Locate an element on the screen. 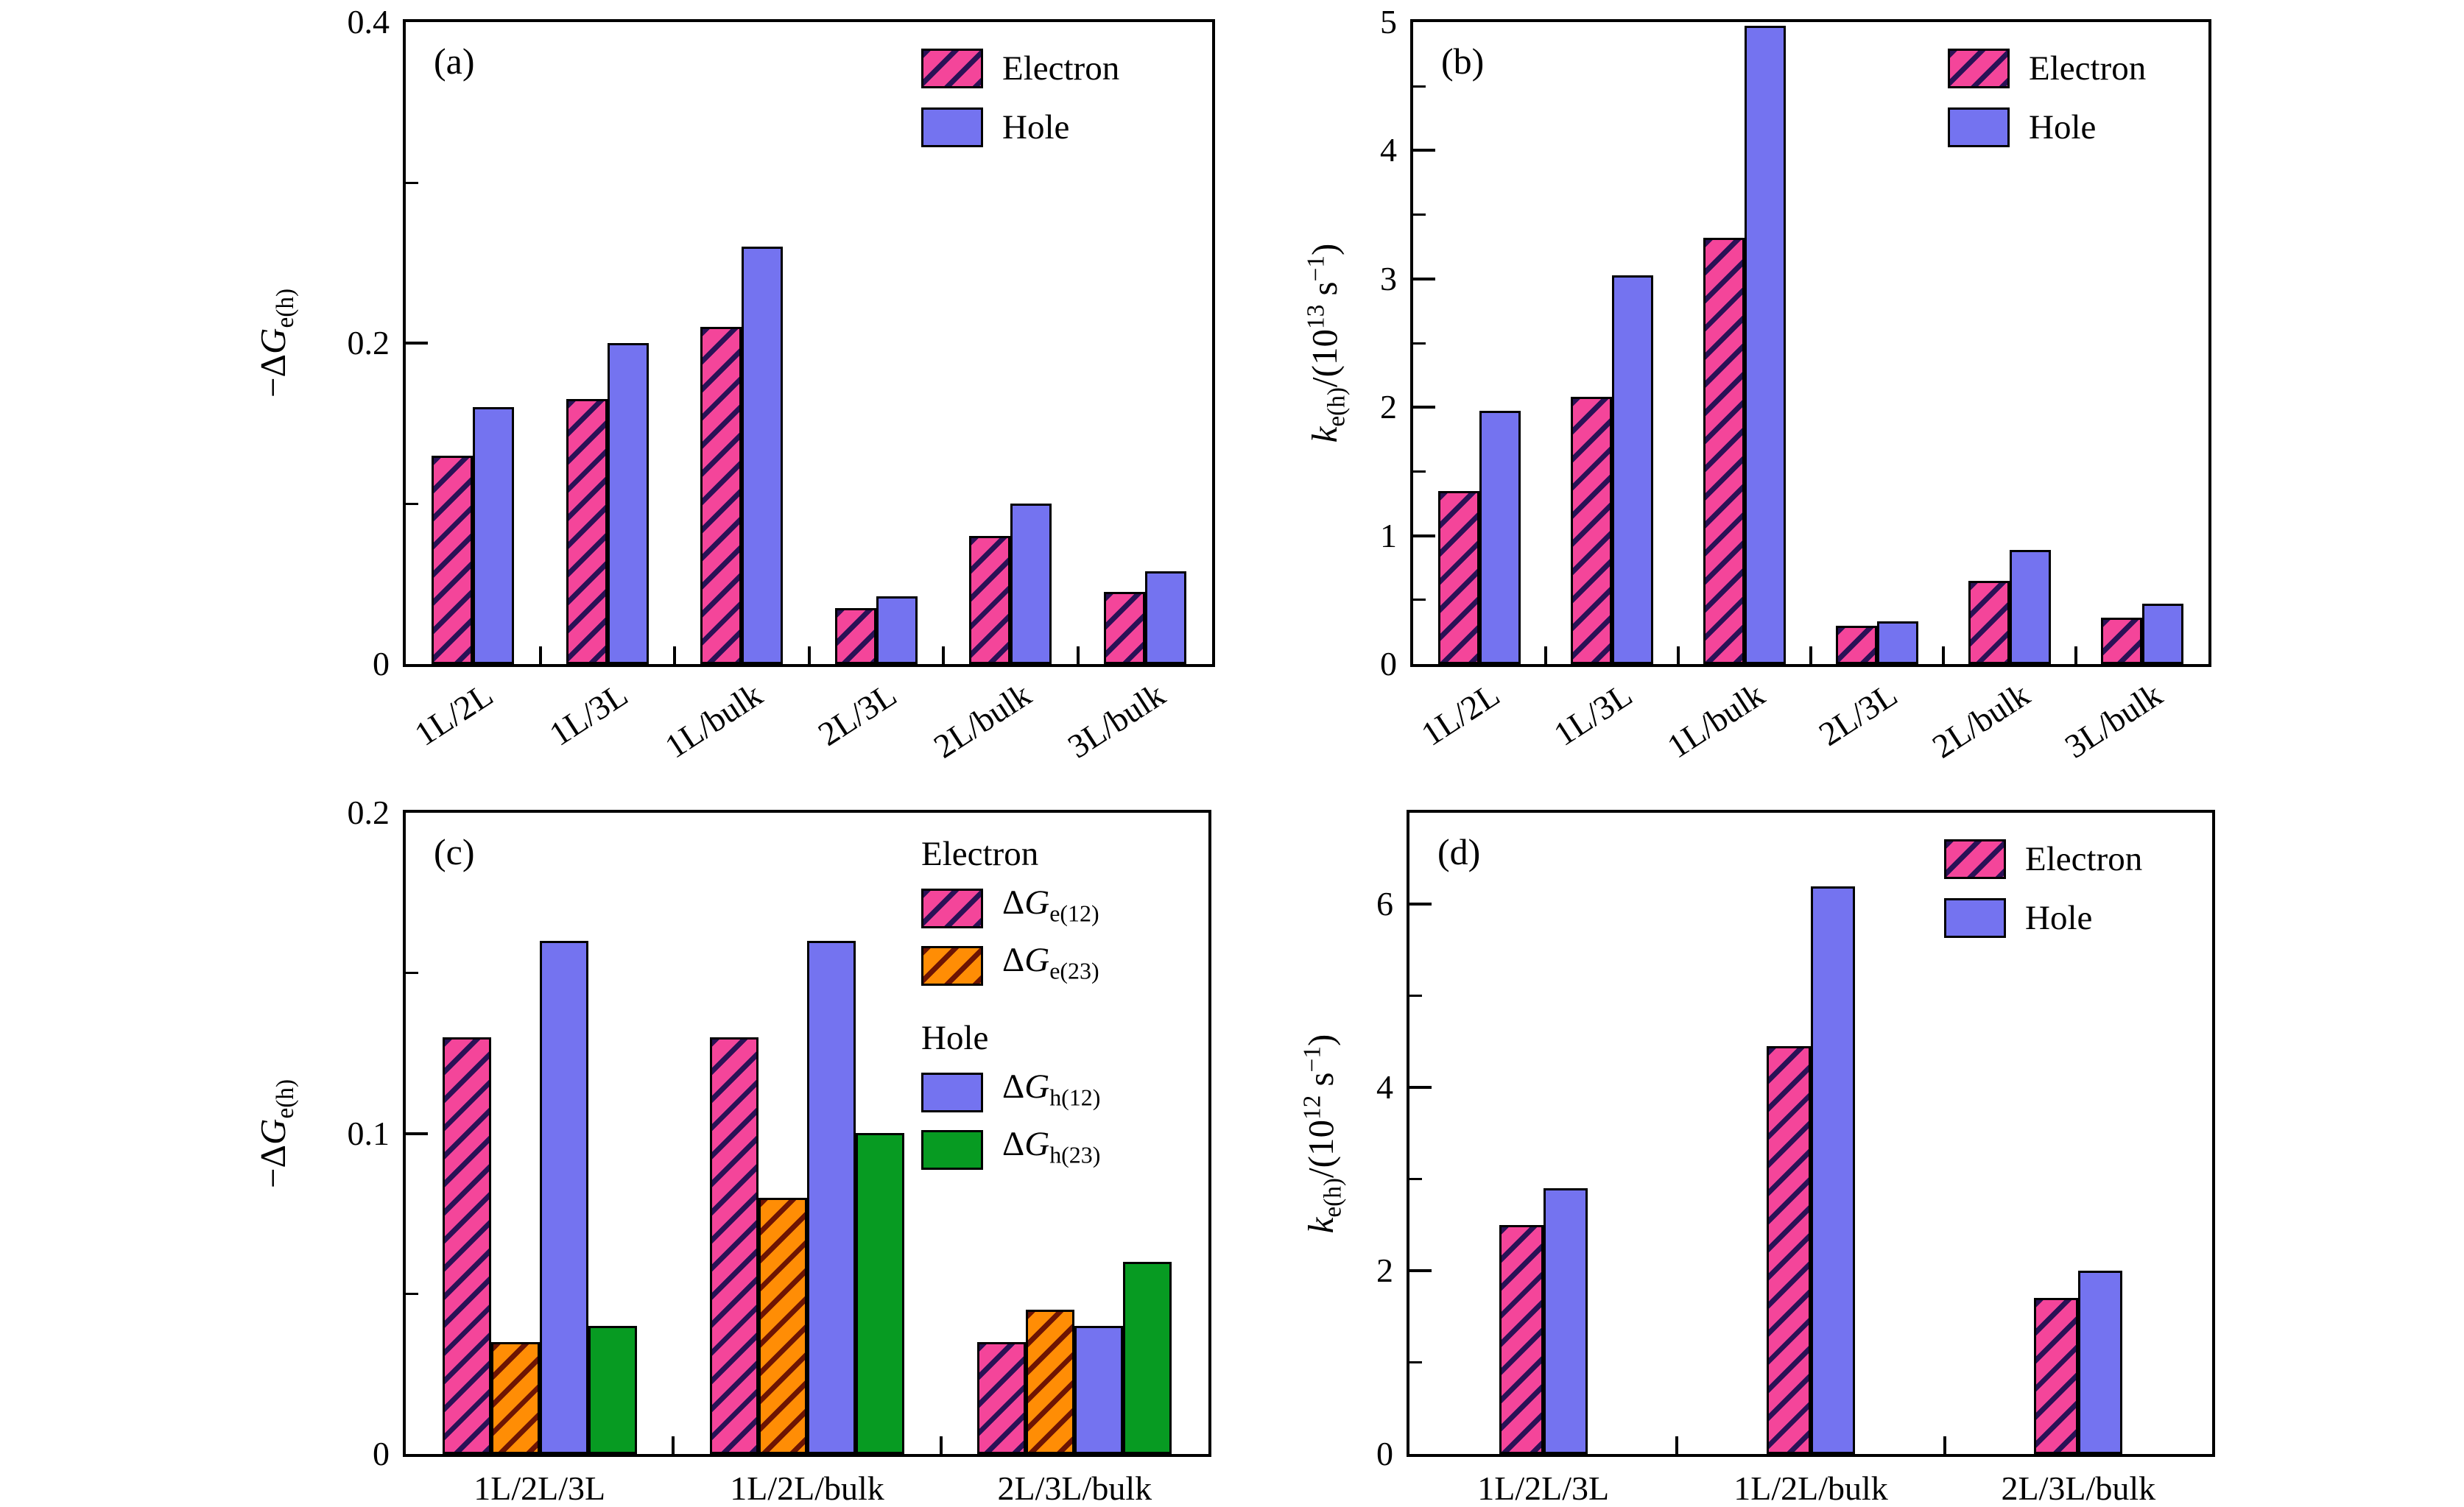 This screenshot has width=2464, height=1507. y-tick-label: 0.1 is located at coordinates (368, 1133).